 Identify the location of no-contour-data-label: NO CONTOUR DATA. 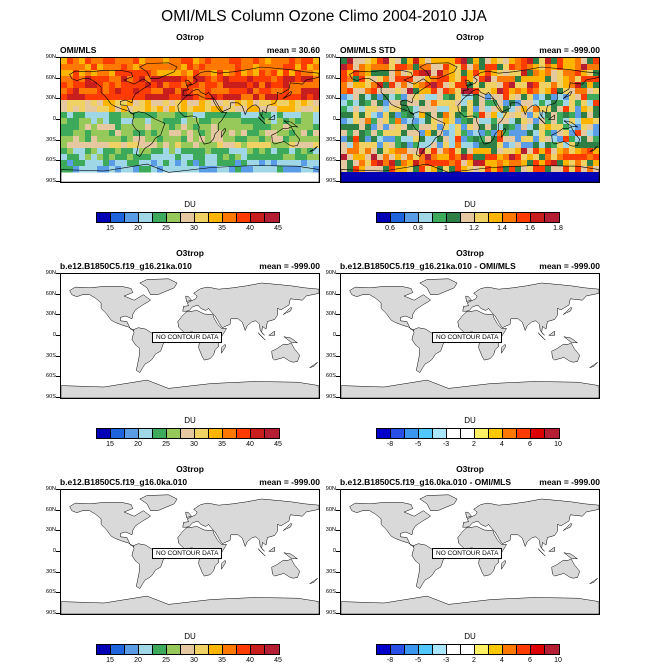
(467, 337).